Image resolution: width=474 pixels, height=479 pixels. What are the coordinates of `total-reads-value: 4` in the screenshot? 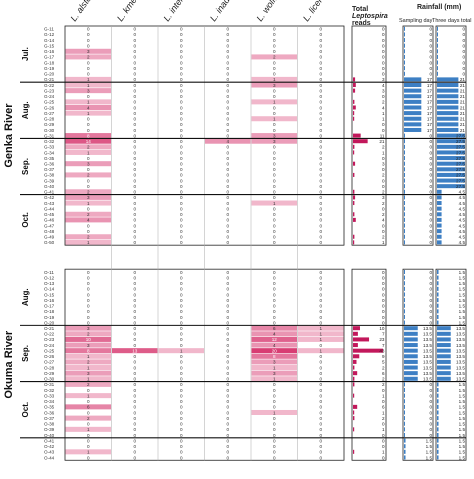 It's located at (383, 107).